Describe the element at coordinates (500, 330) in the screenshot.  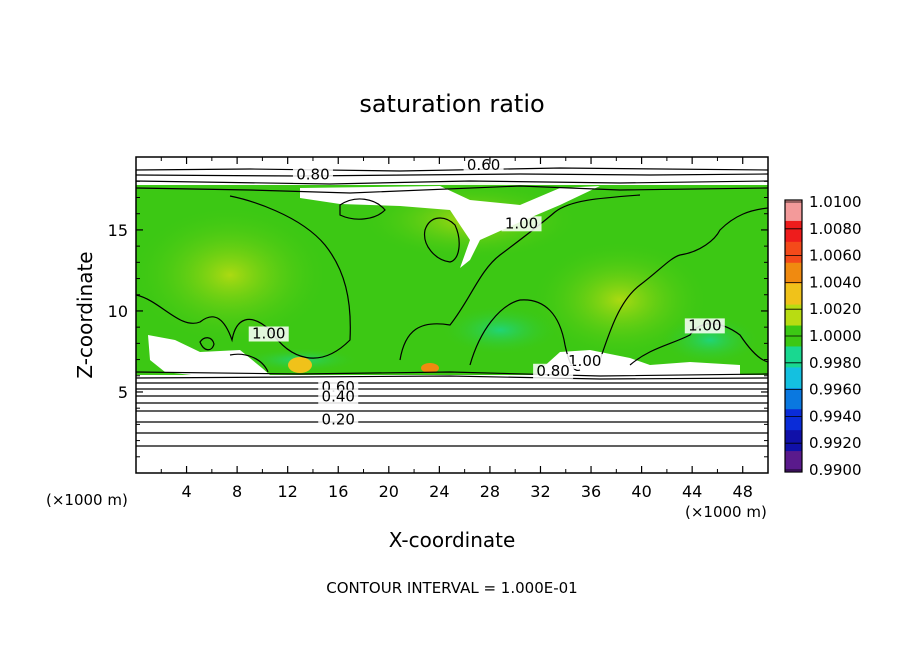
I see `field-dry-patch` at that location.